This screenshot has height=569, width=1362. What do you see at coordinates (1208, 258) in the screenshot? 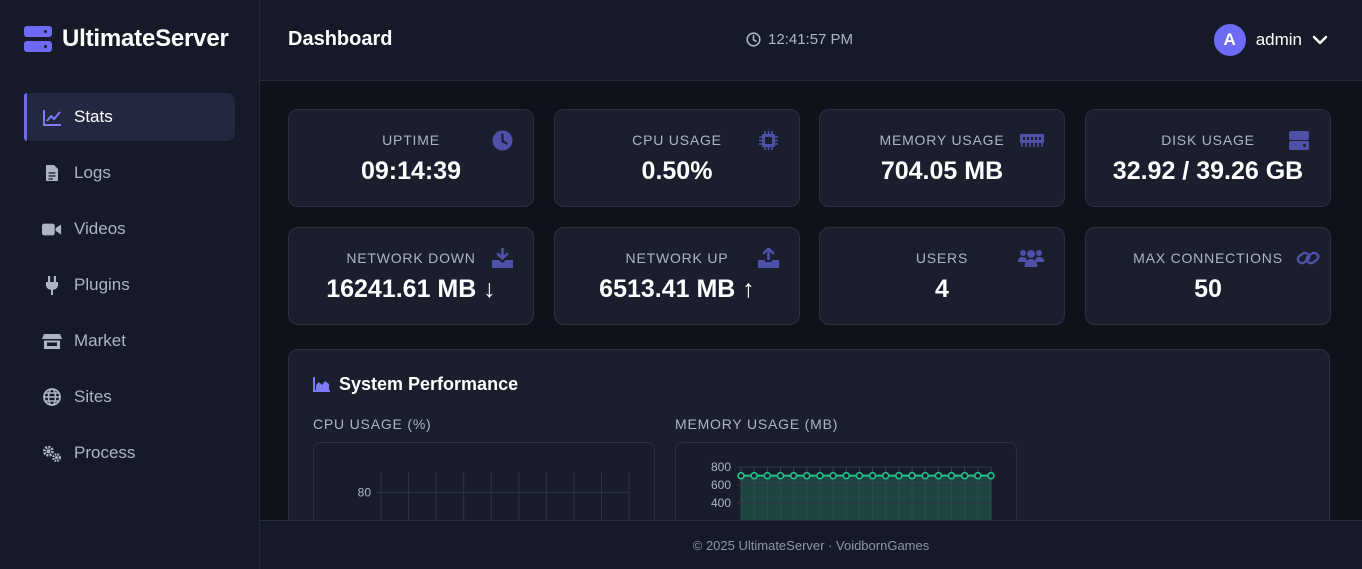
I see `stat-label: MAX CONNECTIONS` at bounding box center [1208, 258].